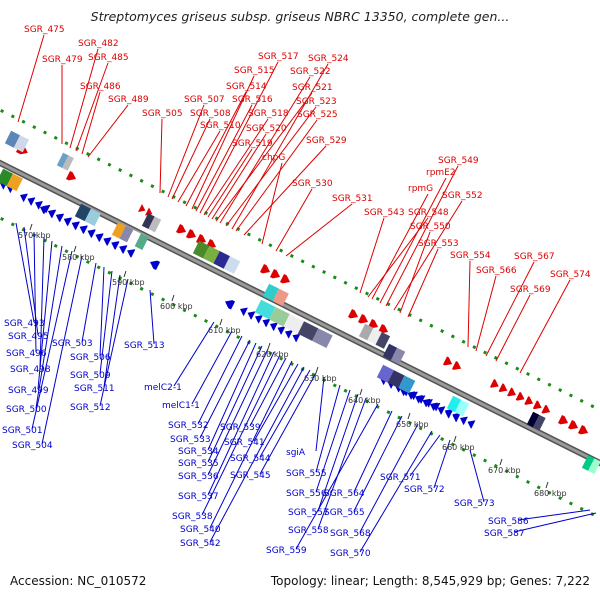  I want to click on reverse-gene-8-3-shape, so click(471, 424).